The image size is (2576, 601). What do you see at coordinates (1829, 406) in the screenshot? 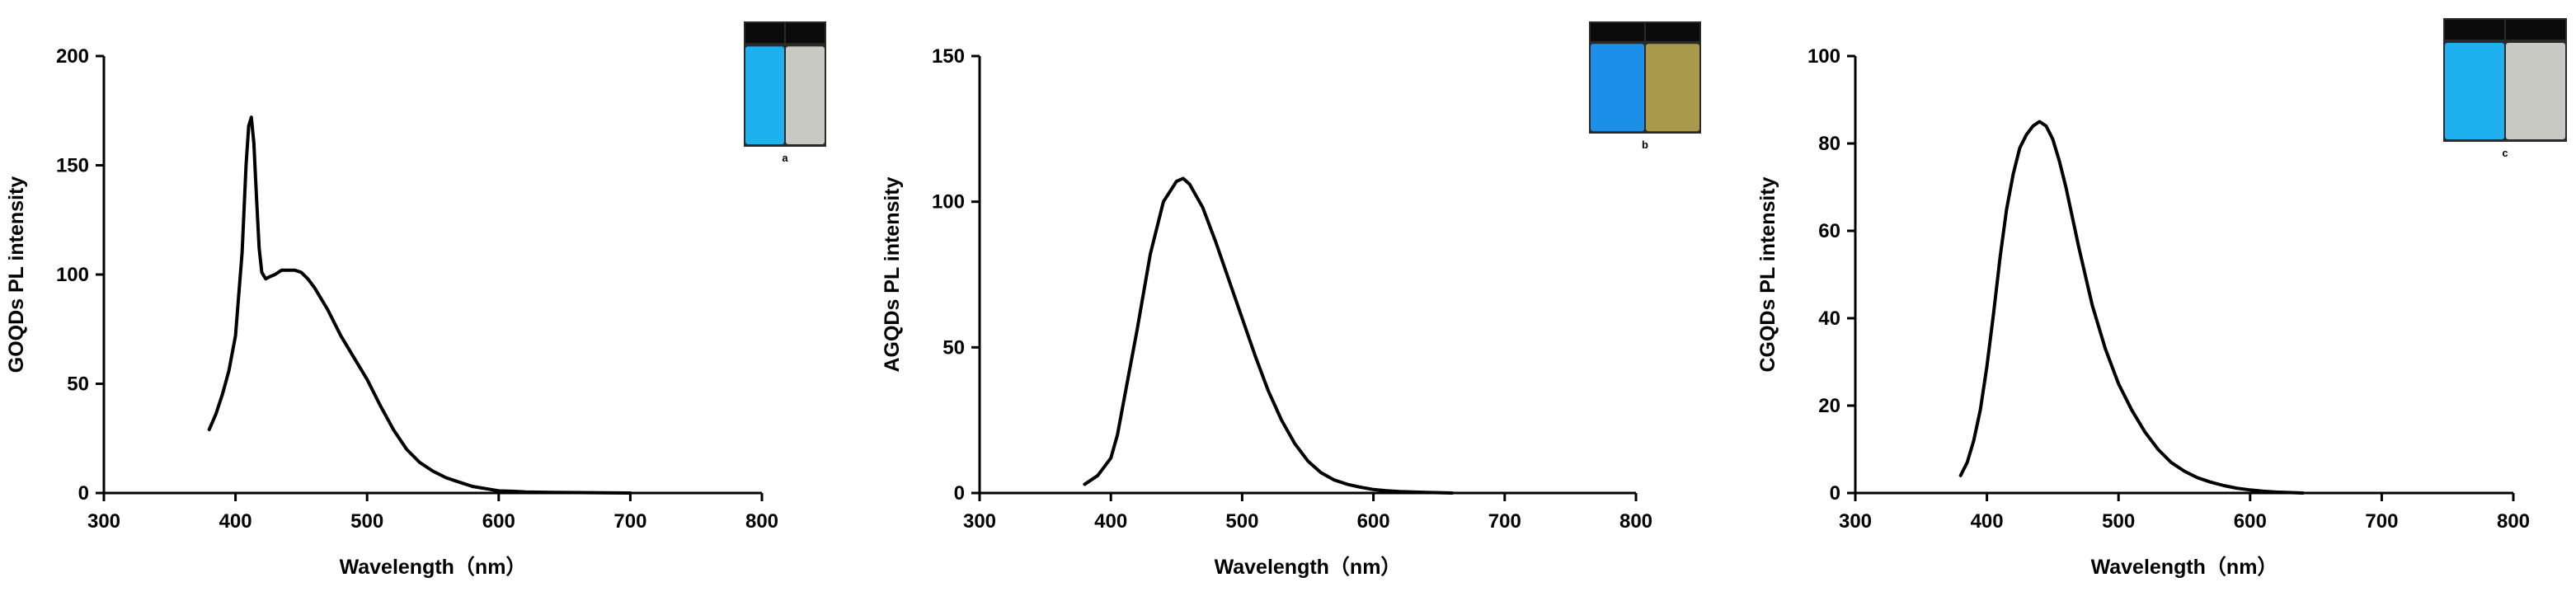
I see `y-tick-label: 20` at bounding box center [1829, 406].